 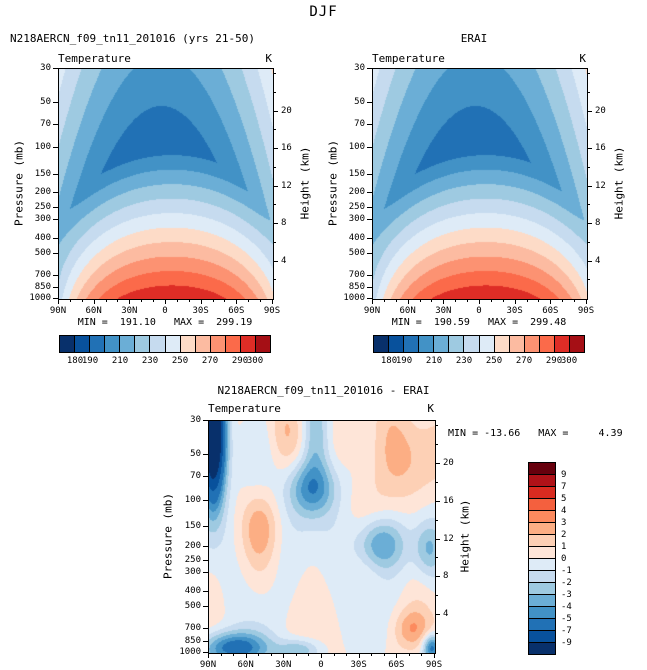 What do you see at coordinates (408, 58) in the screenshot?
I see `field-label-erai: Temperature` at bounding box center [408, 58].